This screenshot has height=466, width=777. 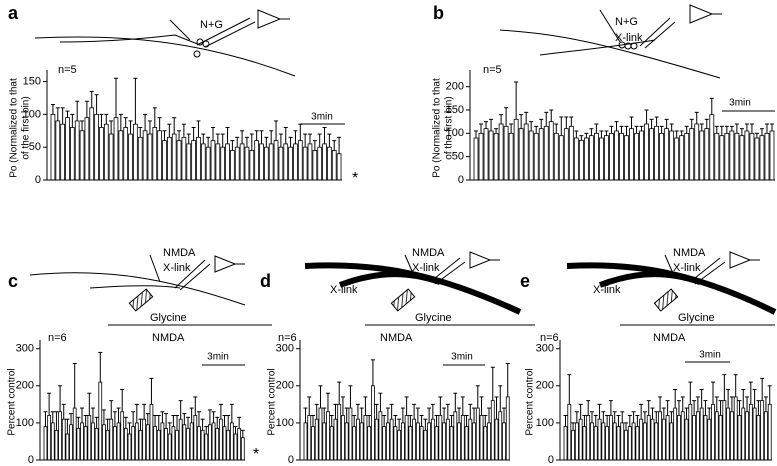 I want to click on y-tick-label: 150, so click(x=32, y=81).